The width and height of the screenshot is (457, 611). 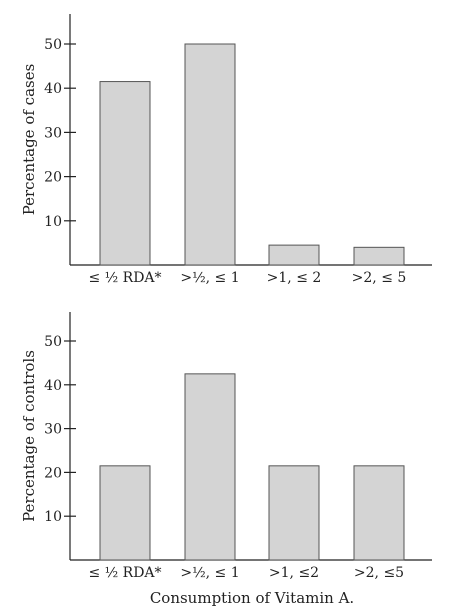 What do you see at coordinates (53, 89) in the screenshot?
I see `cases-y-tick-label: 40` at bounding box center [53, 89].